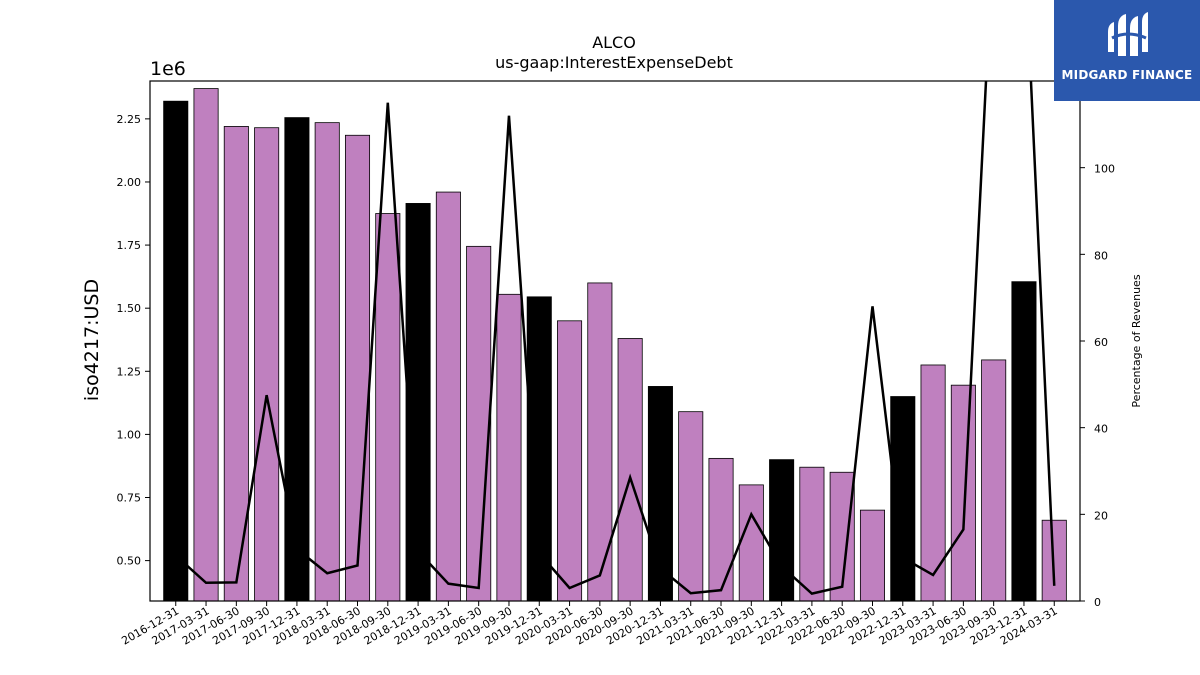 The width and height of the screenshot is (1200, 675). Describe the element at coordinates (614, 42) in the screenshot. I see `chart-title: ALCO` at that location.